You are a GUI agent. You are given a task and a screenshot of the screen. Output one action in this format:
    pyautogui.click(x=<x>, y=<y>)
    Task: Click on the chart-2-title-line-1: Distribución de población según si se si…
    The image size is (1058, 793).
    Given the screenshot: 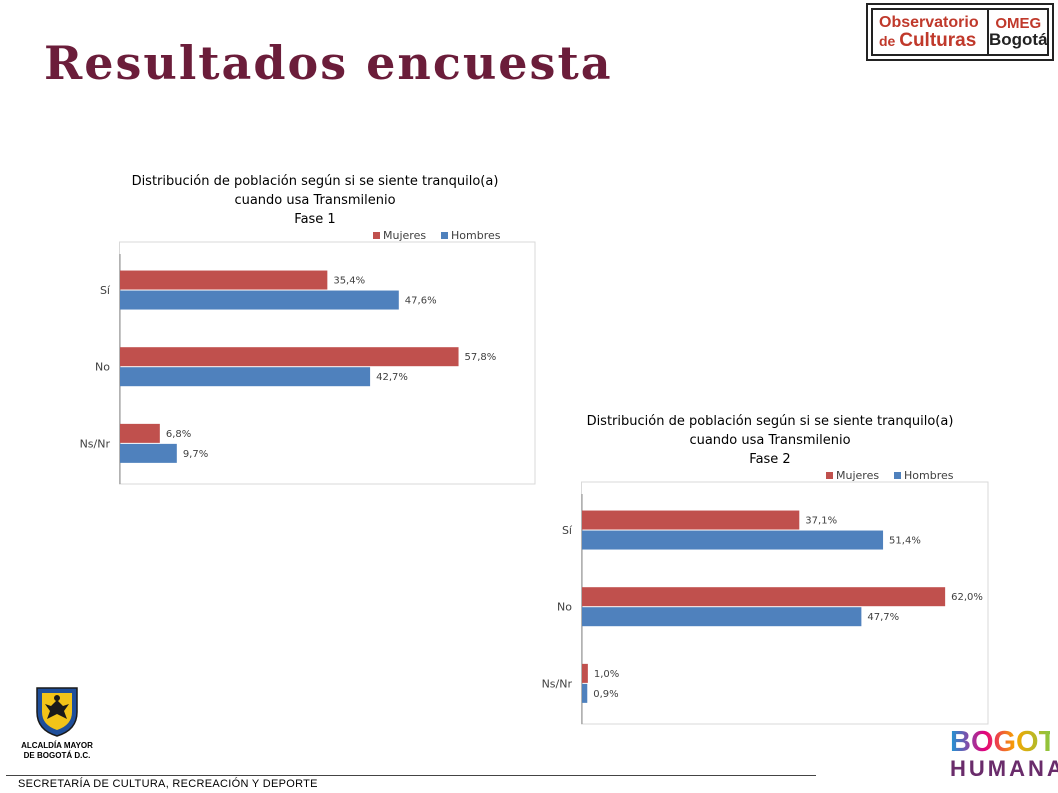 What is the action you would take?
    pyautogui.click(x=770, y=421)
    